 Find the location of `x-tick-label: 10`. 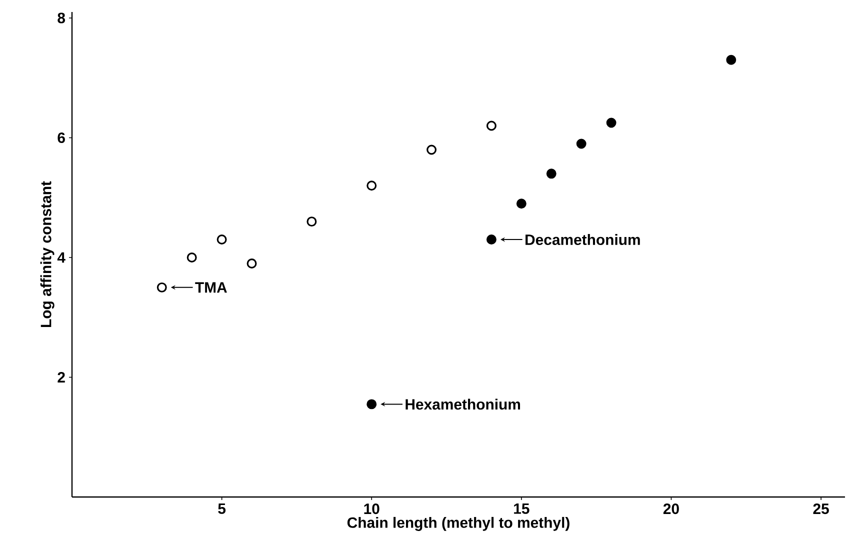

x-tick-label: 10 is located at coordinates (372, 509).